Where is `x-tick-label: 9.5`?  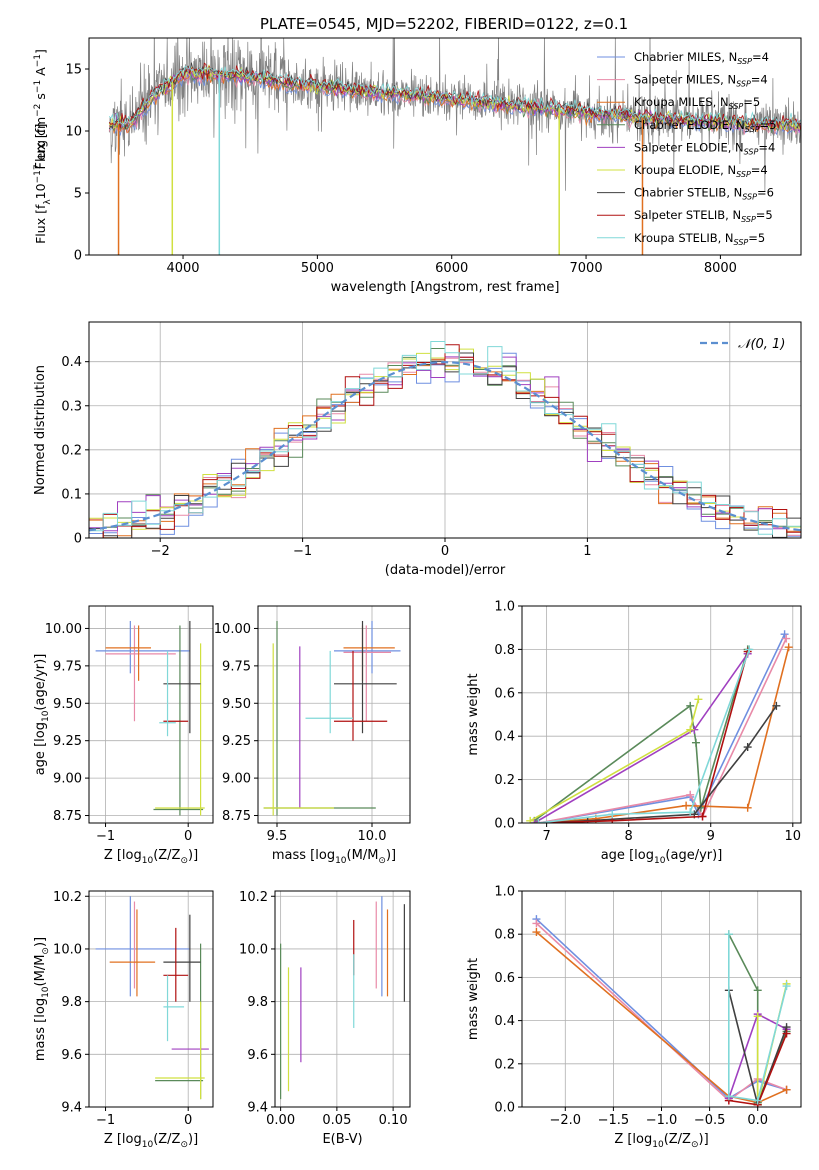 x-tick-label: 9.5 is located at coordinates (277, 836).